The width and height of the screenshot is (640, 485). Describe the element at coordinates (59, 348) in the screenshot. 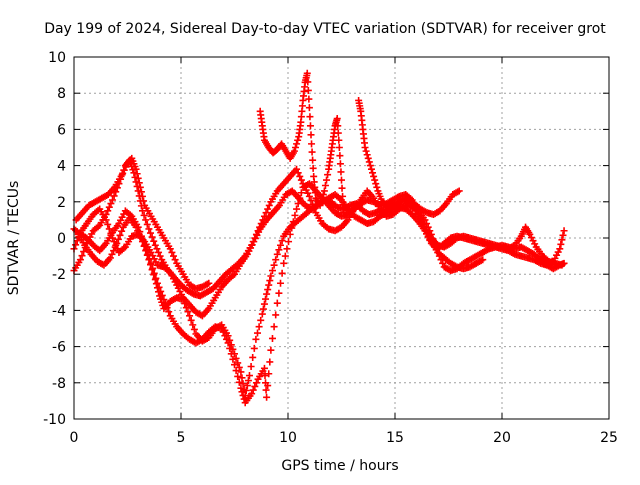

I see `y-tick-label: -6` at that location.